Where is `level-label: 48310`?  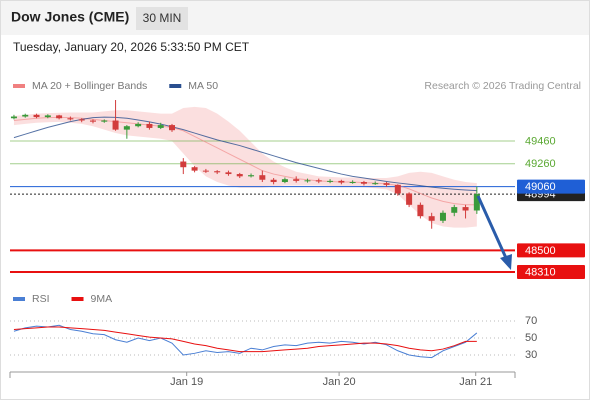
level-label: 48310 is located at coordinates (540, 272).